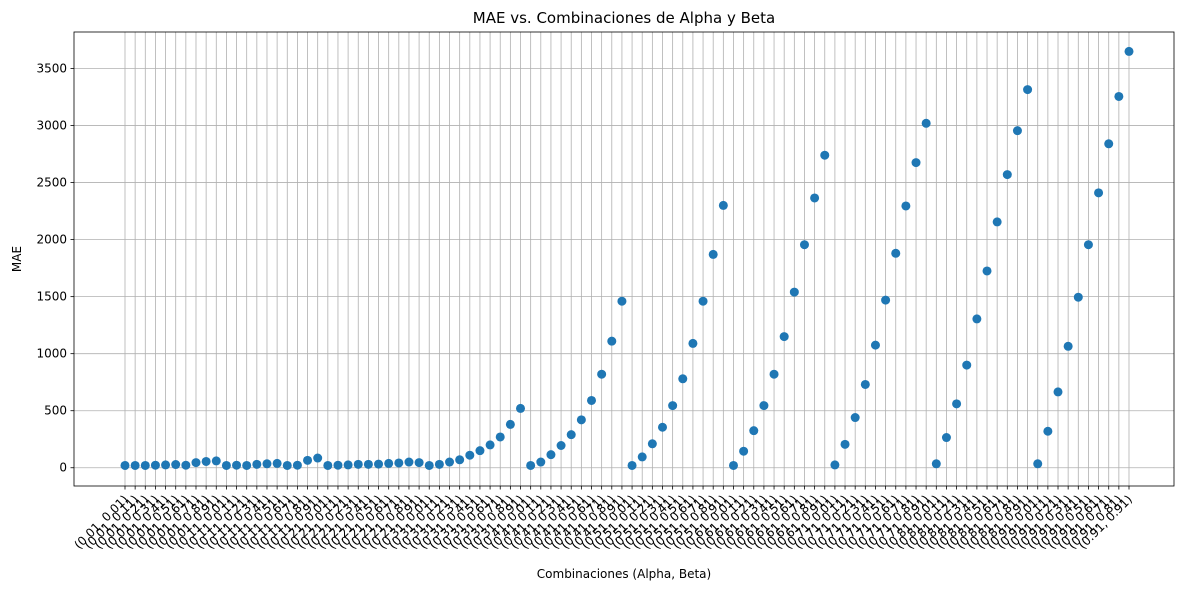 The image size is (1189, 590). I want to click on y-axis-label: MAE, so click(17, 259).